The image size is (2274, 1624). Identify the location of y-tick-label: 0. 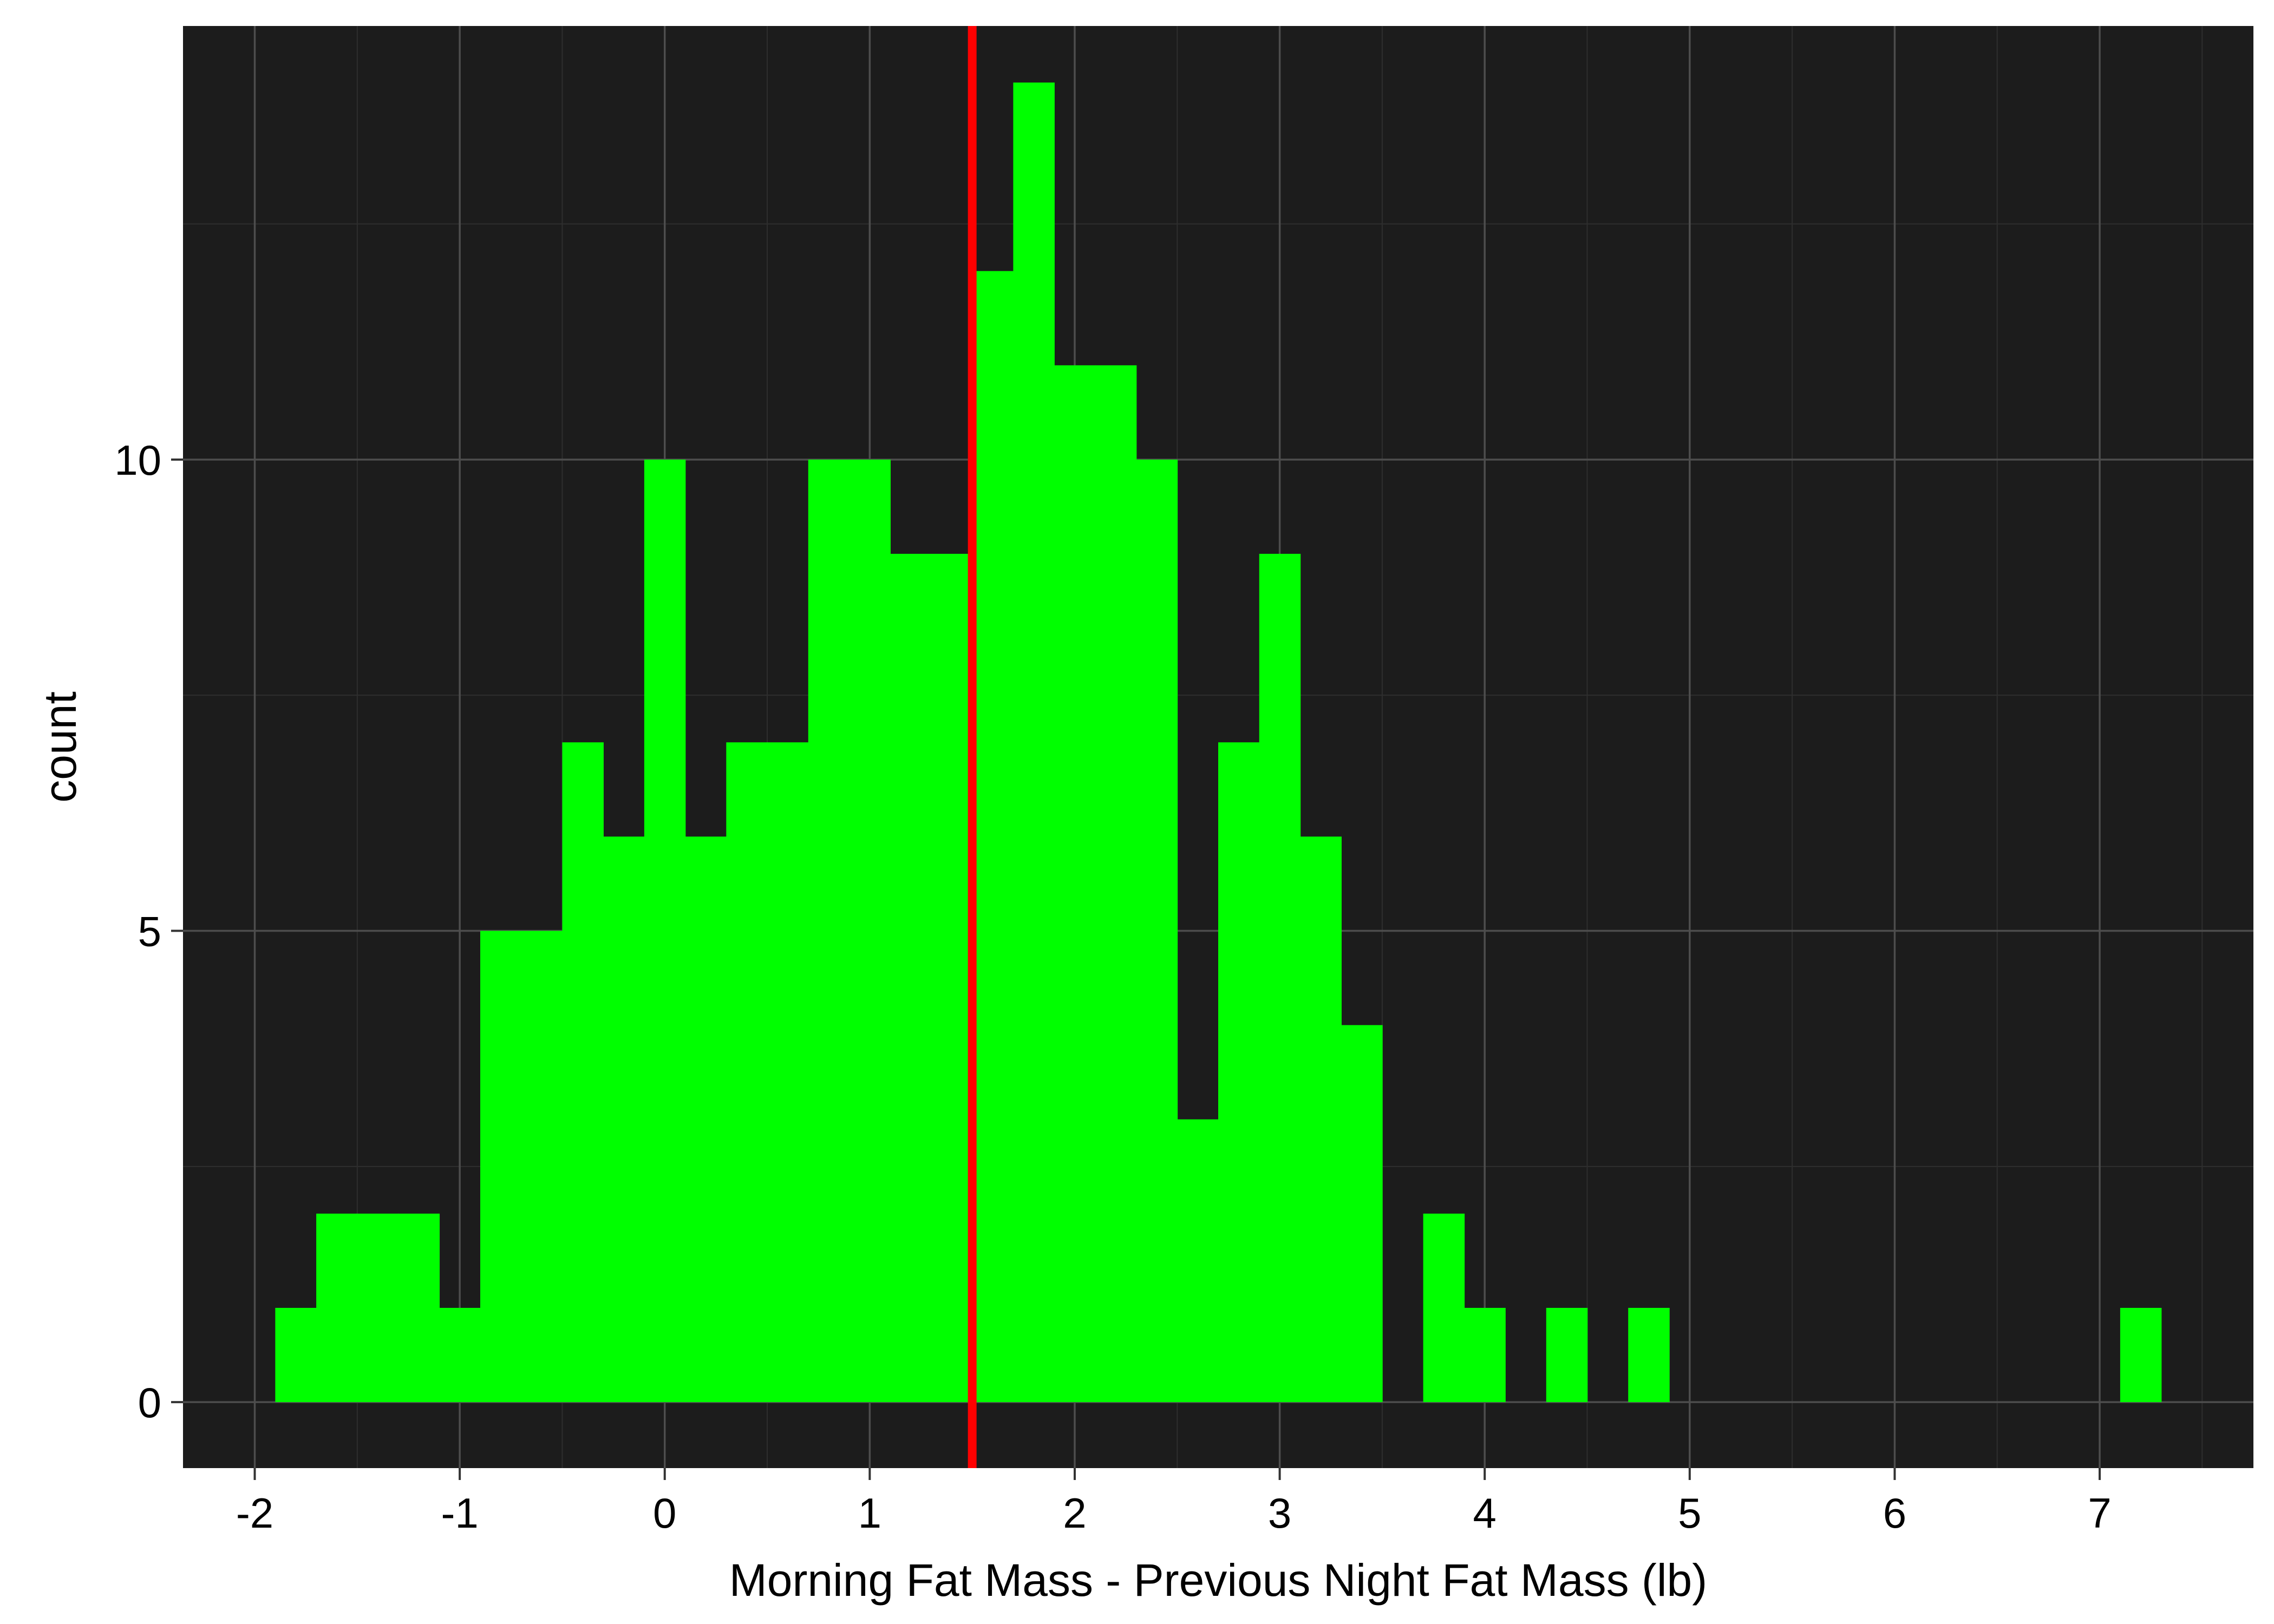
(150, 1402).